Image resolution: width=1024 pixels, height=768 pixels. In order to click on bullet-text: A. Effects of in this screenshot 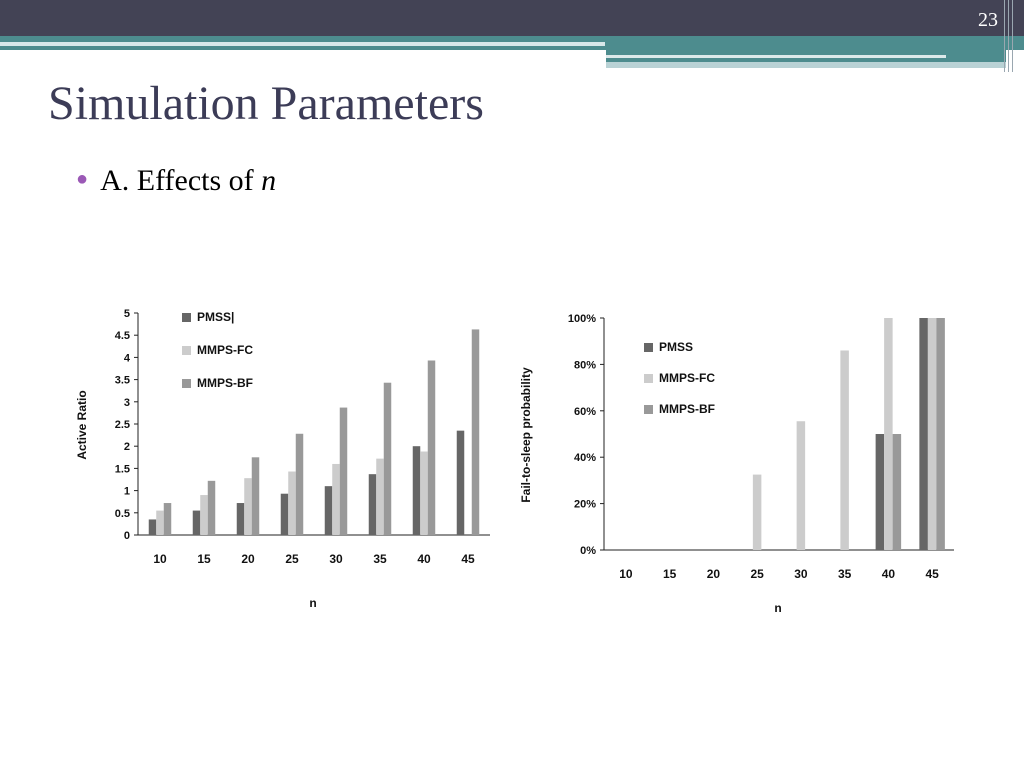, I will do `click(181, 180)`.